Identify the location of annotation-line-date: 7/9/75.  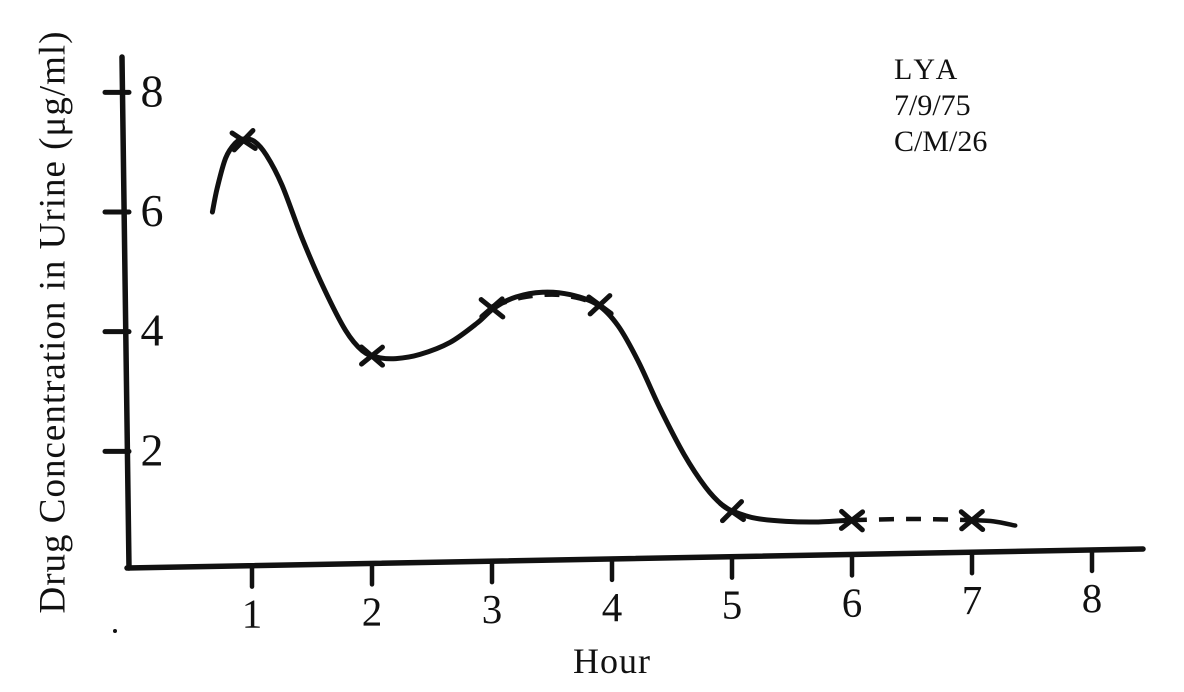
(932, 105).